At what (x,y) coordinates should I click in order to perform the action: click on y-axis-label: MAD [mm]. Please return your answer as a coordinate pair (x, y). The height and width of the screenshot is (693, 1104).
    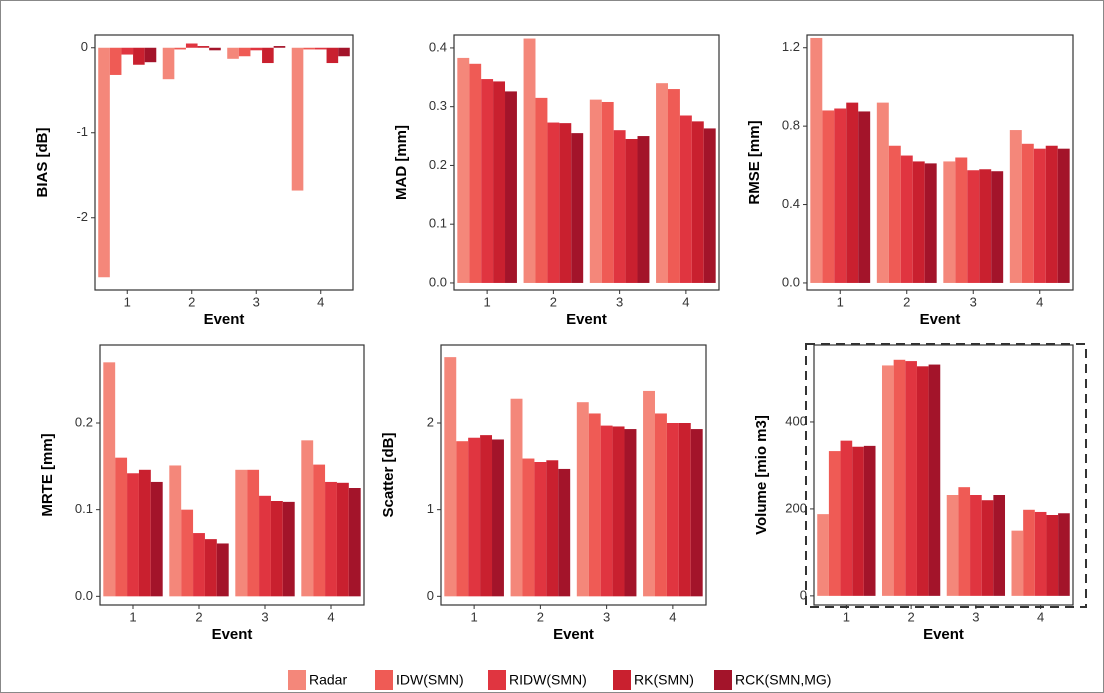
    Looking at the image, I should click on (401, 162).